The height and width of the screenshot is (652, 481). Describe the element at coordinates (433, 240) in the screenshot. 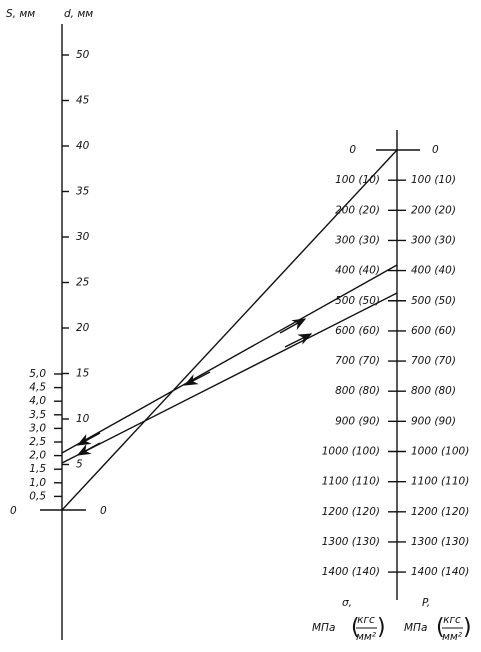

I see `p-tick-label: 300 (30)` at that location.